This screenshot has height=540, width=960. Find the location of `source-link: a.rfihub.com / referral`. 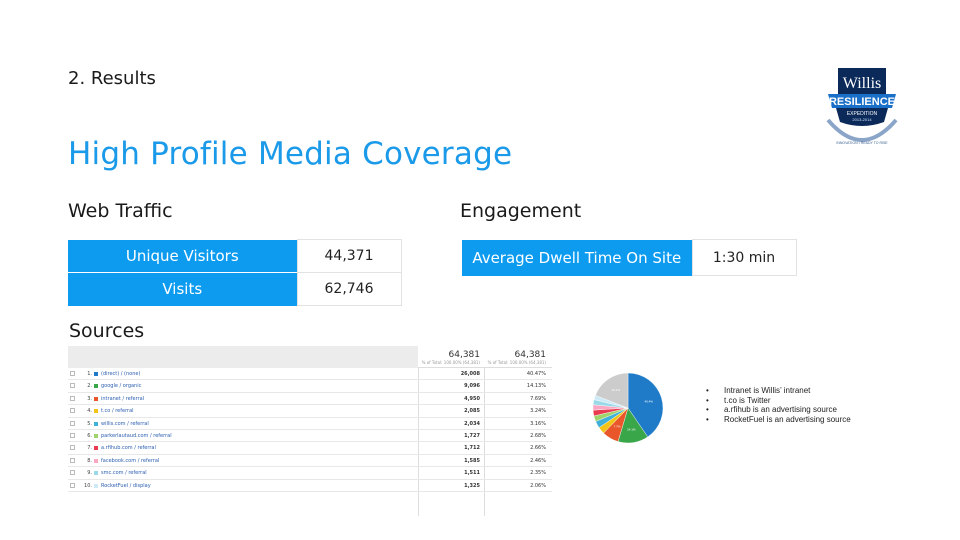

source-link: a.rfihub.com / referral is located at coordinates (128, 448).